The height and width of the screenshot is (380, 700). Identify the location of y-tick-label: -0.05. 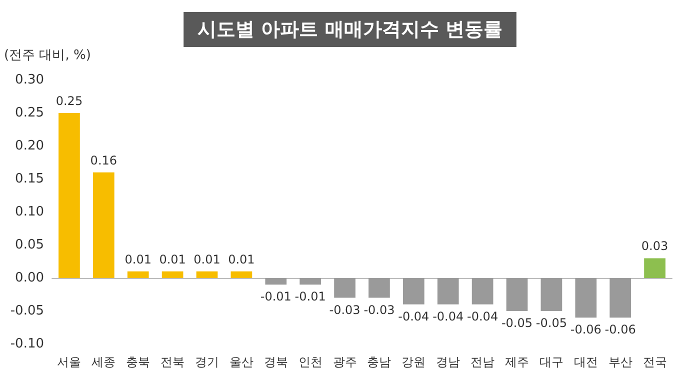
(27, 311).